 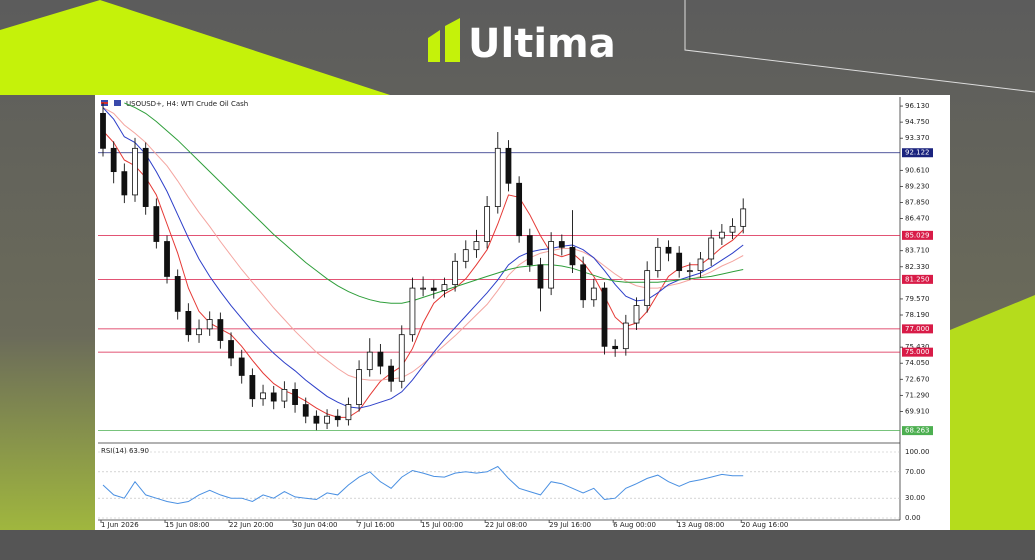 I want to click on level-label: 85.029, so click(x=917, y=235).